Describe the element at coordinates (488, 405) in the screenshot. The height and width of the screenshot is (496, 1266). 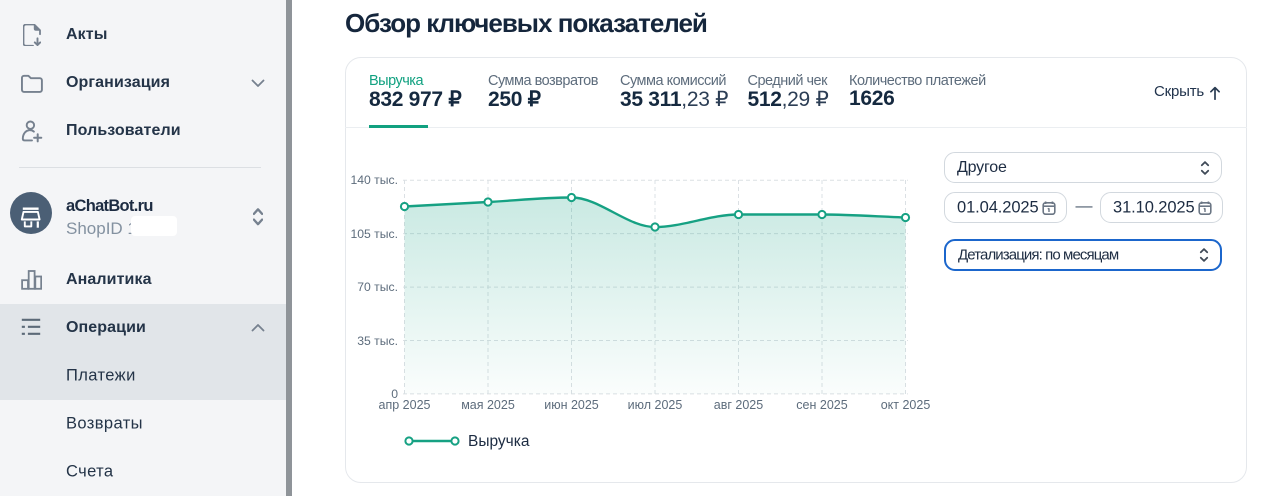
I see `svg-text: мая 2025` at that location.